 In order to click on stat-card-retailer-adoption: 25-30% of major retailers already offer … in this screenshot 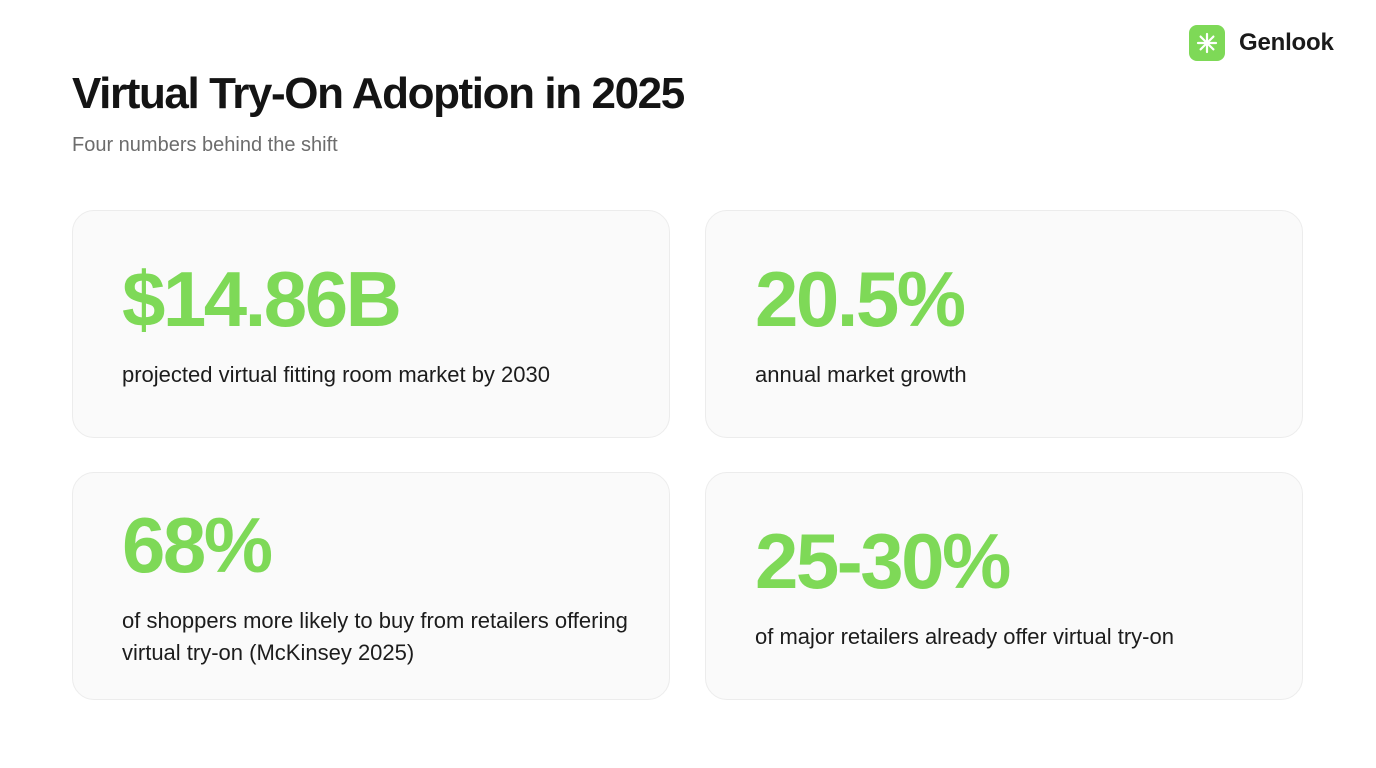, I will do `click(1004, 586)`.